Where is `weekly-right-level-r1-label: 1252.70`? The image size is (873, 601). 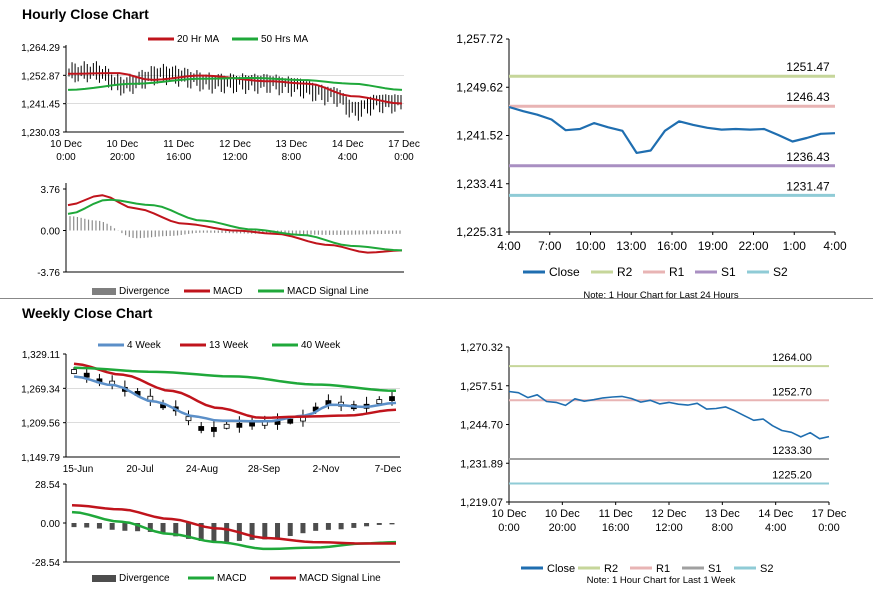
weekly-right-level-r1-label: 1252.70 is located at coordinates (792, 392).